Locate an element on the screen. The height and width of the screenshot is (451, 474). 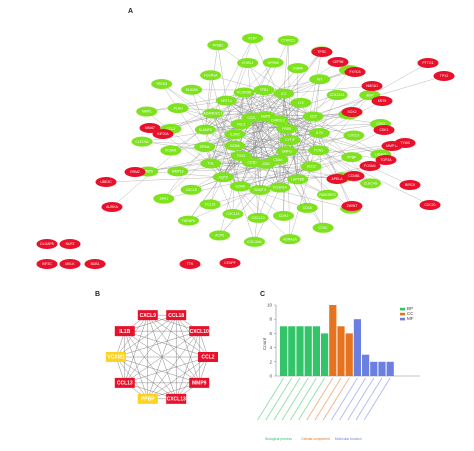
node-label: CTSC is located at coordinates (323, 228).